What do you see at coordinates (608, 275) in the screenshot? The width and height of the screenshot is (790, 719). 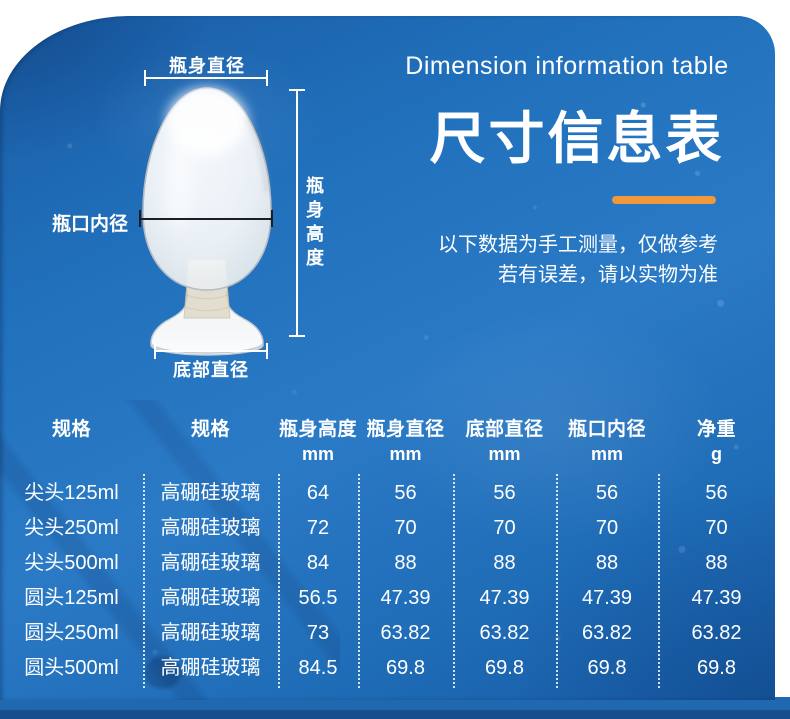 I see `note-line-2: 若有误差，请以实物为准` at bounding box center [608, 275].